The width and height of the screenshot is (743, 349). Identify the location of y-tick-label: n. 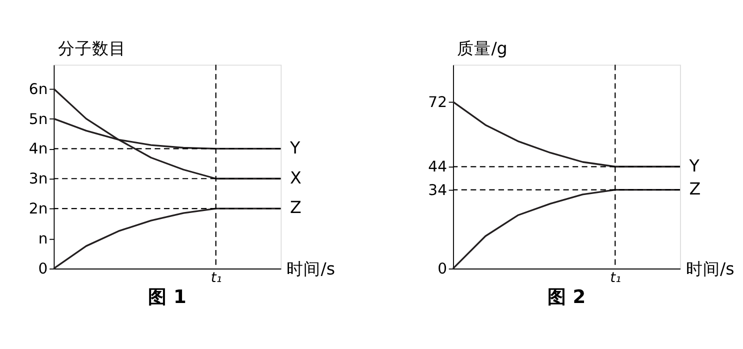
(43, 239).